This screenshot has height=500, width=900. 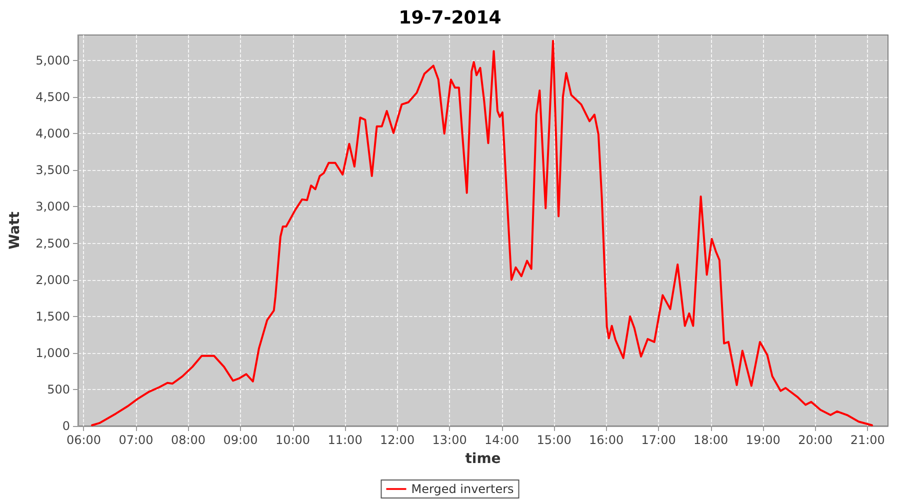 What do you see at coordinates (867, 440) in the screenshot?
I see `x-tick-label: 21:00` at bounding box center [867, 440].